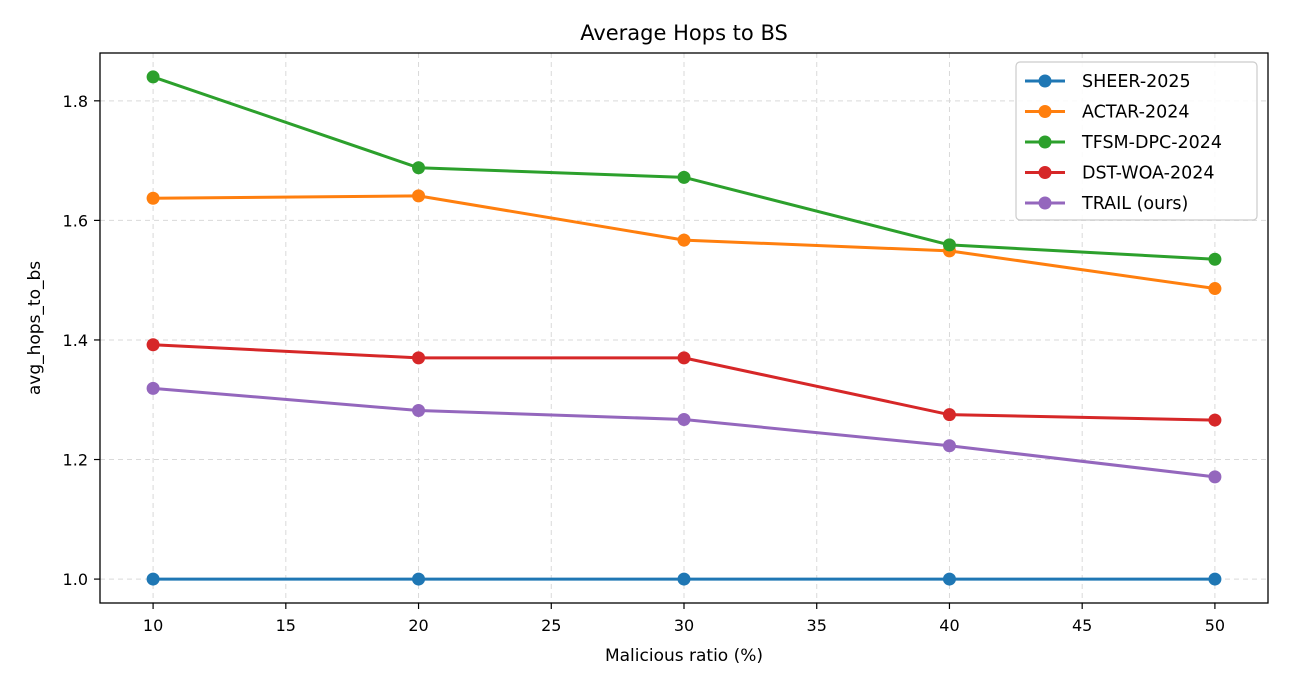  I want to click on y-tick-label: 1.8, so click(75, 101).